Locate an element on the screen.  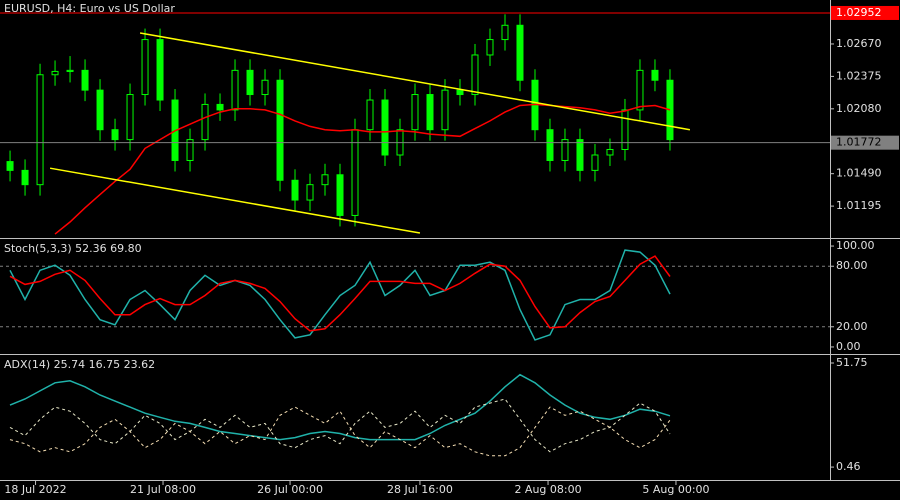
y-tick-label: 20.00 is located at coordinates (852, 326).